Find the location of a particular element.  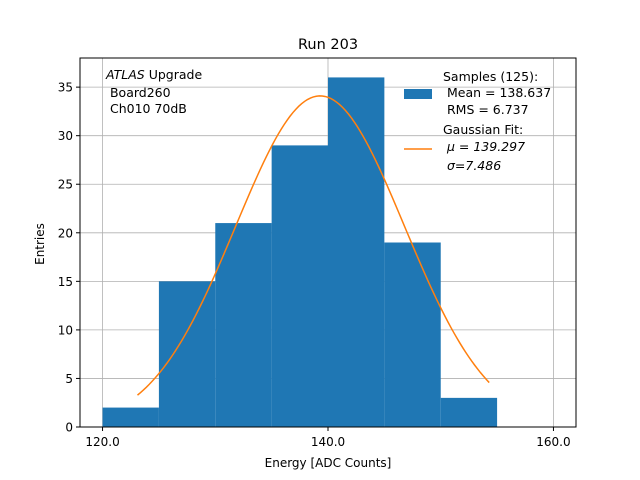

y-axis-ticks: 0 5 10 15 20 25 30 35 is located at coordinates (69, 258).